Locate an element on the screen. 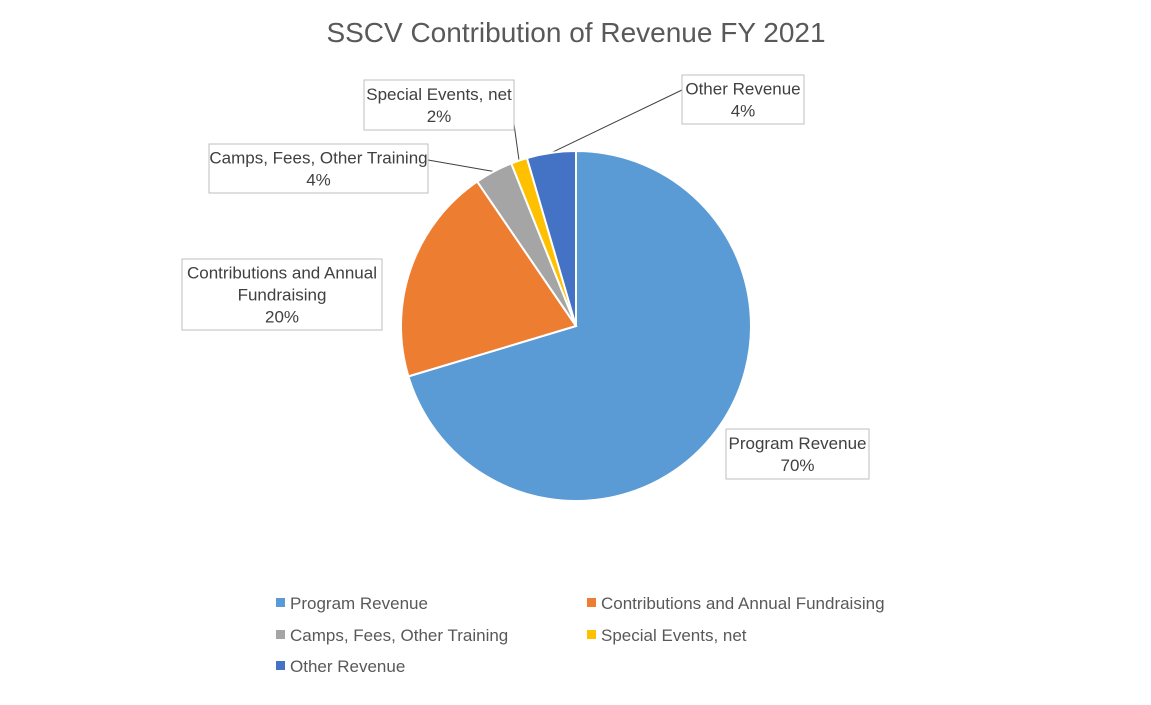 Image resolution: width=1151 pixels, height=705 pixels. leader-lines is located at coordinates (555, 131).